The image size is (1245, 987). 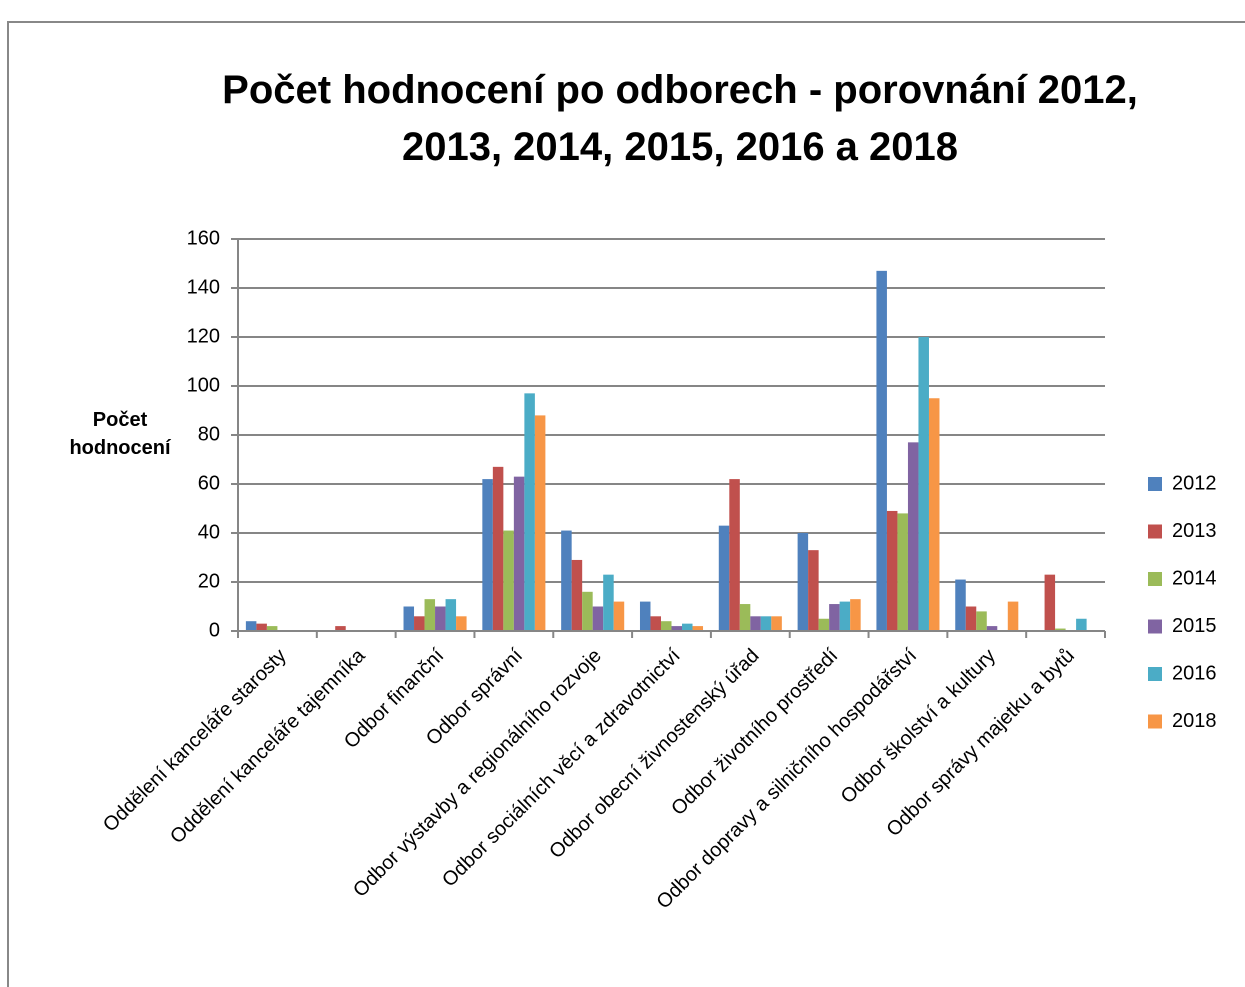 I want to click on legend-label: 2016, so click(x=1194, y=673).